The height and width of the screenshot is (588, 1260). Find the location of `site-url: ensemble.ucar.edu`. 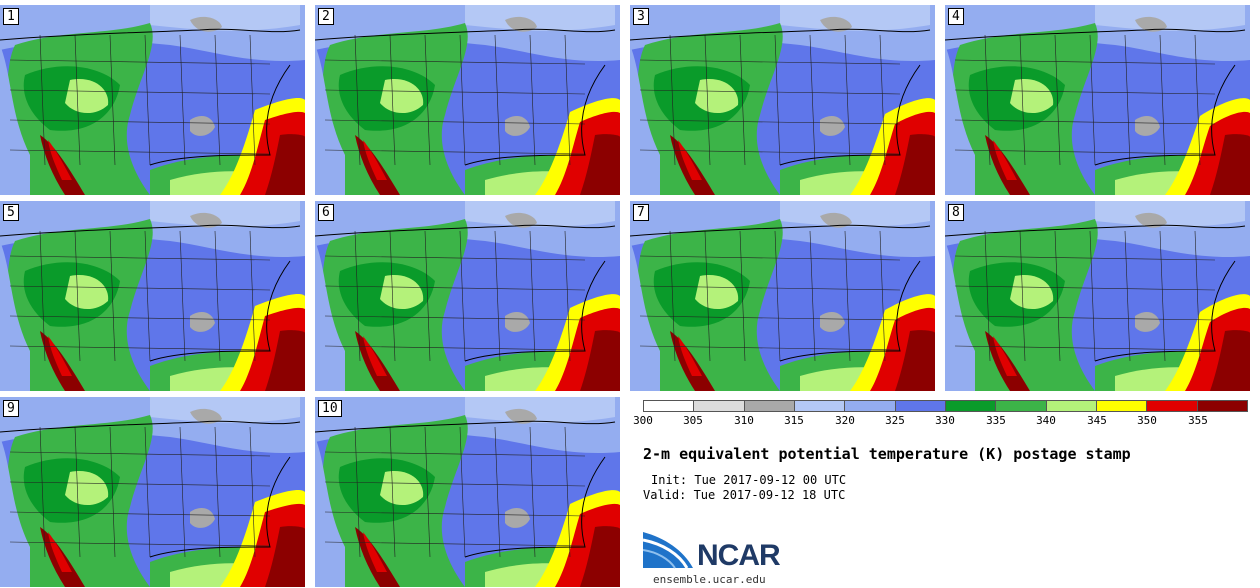

site-url: ensemble.ucar.edu is located at coordinates (709, 579).